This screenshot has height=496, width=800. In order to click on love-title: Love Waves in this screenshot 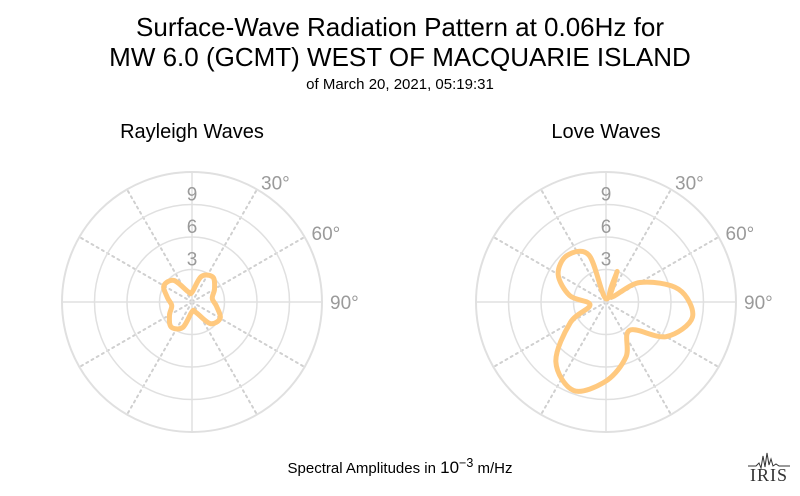, I will do `click(605, 132)`.